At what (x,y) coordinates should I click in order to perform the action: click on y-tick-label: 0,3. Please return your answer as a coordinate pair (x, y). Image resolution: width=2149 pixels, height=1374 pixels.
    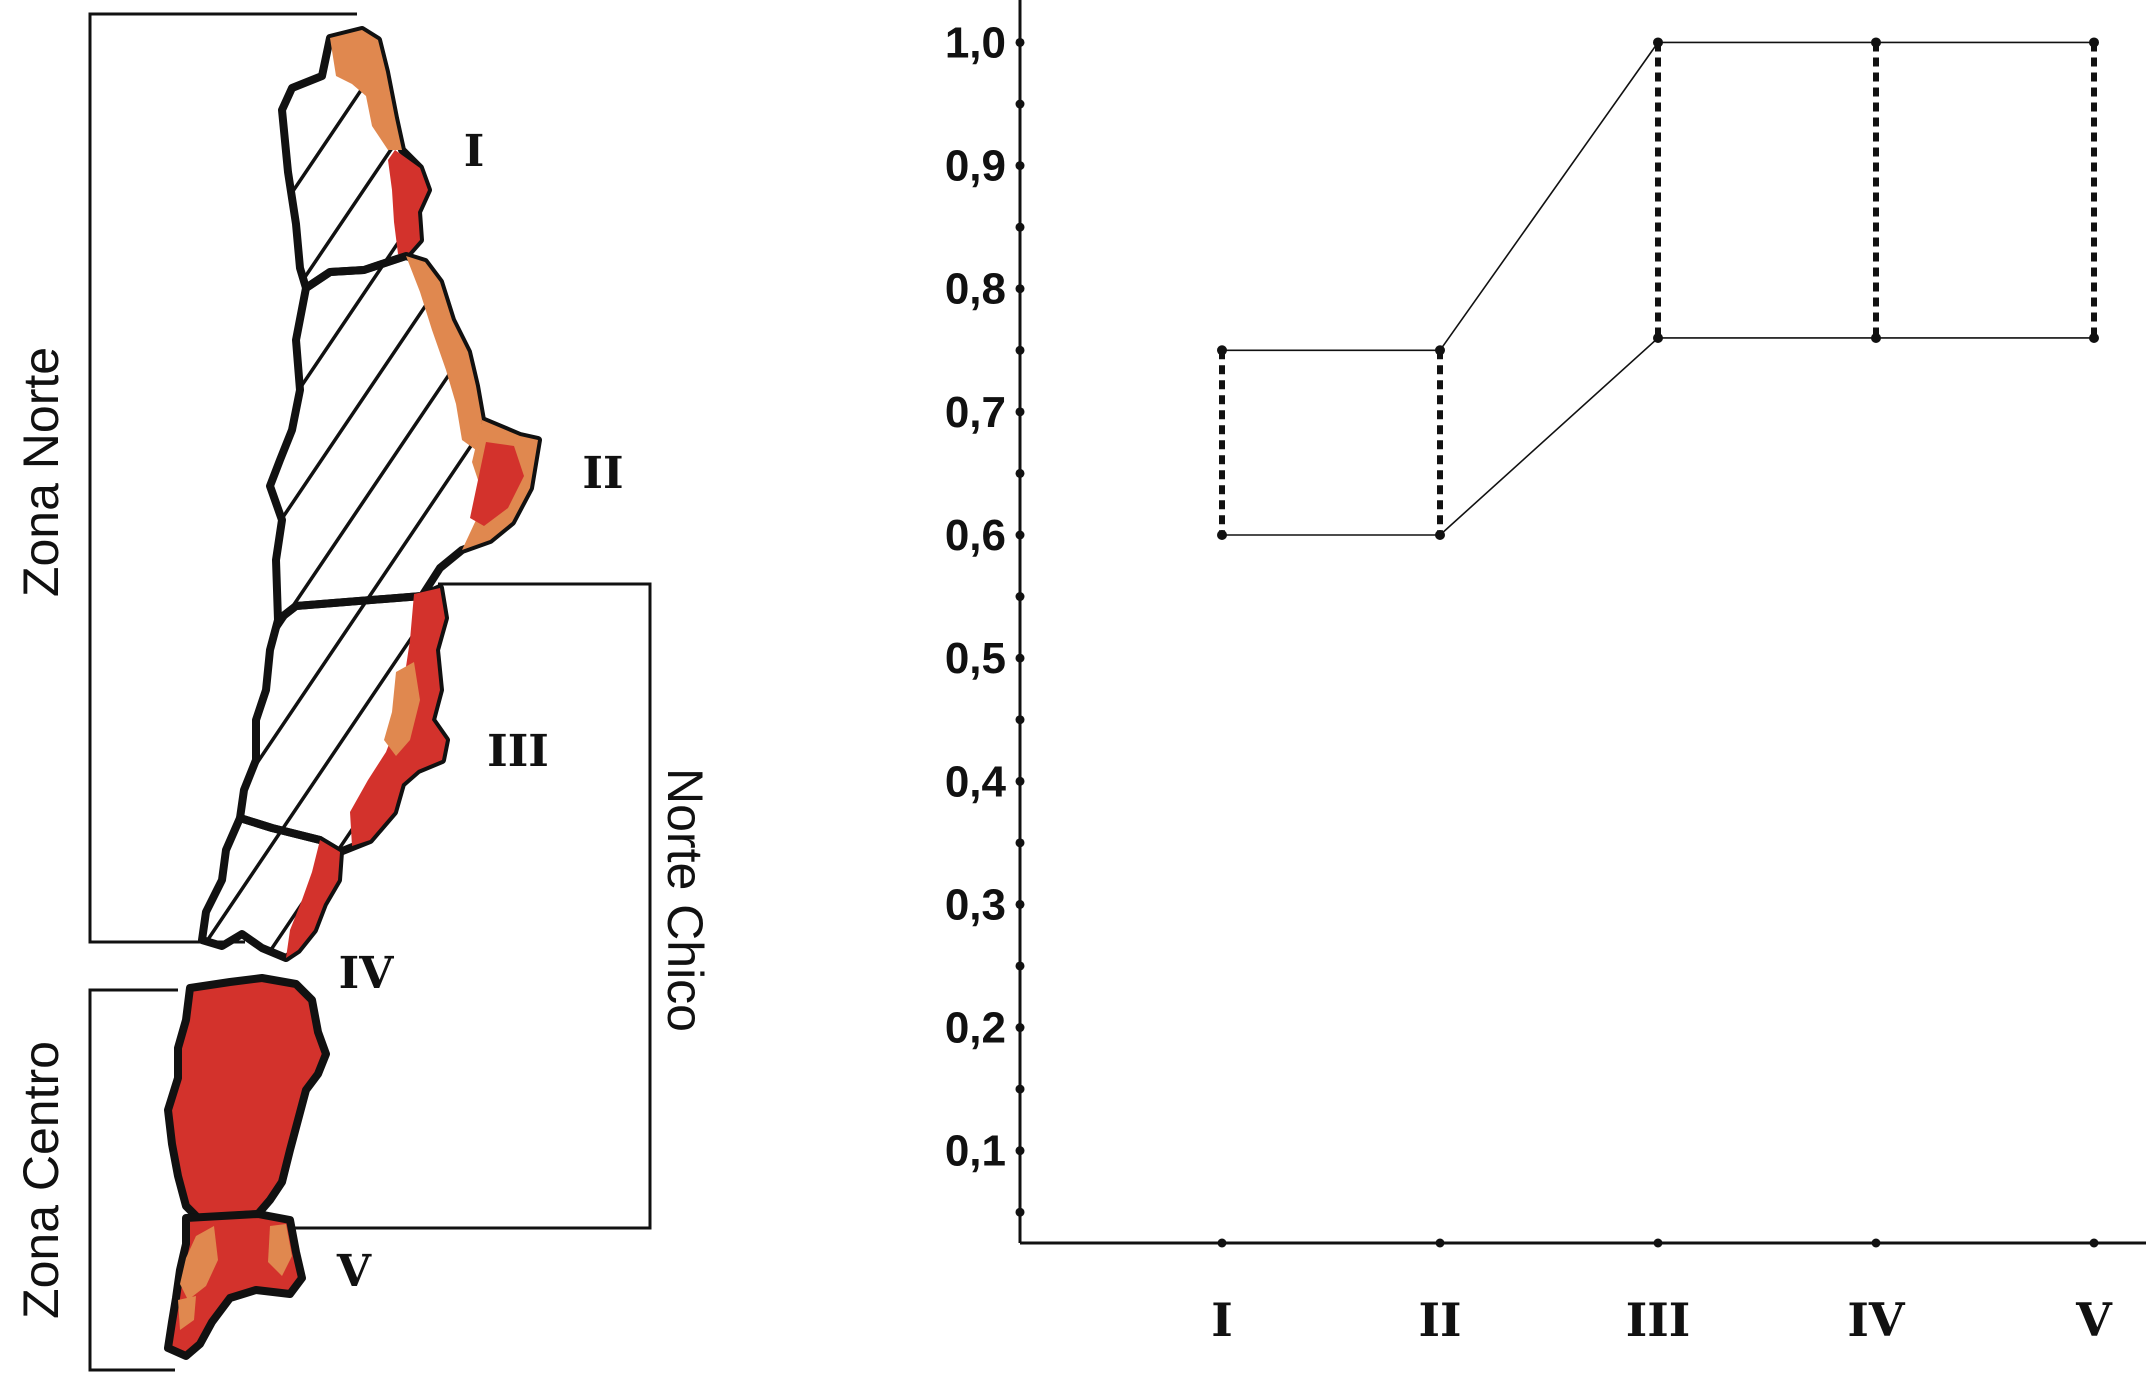
    Looking at the image, I should click on (975, 904).